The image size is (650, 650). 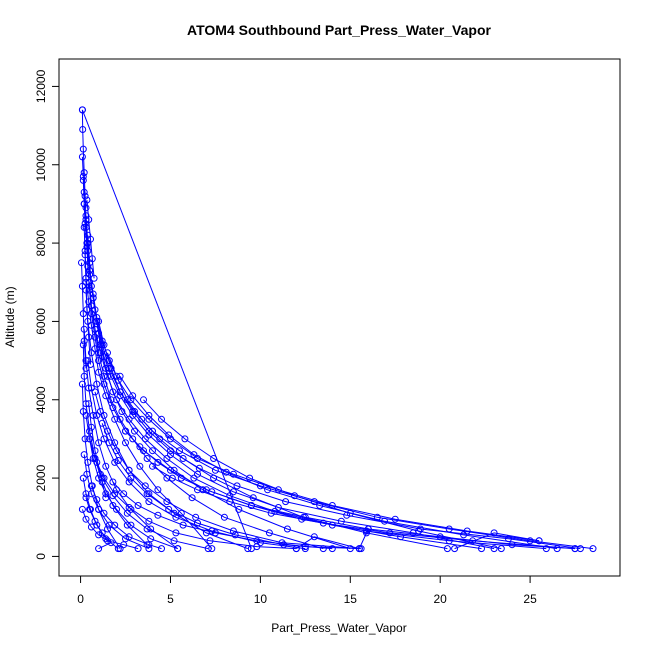 What do you see at coordinates (170, 599) in the screenshot?
I see `x-tick-label: 5` at bounding box center [170, 599].